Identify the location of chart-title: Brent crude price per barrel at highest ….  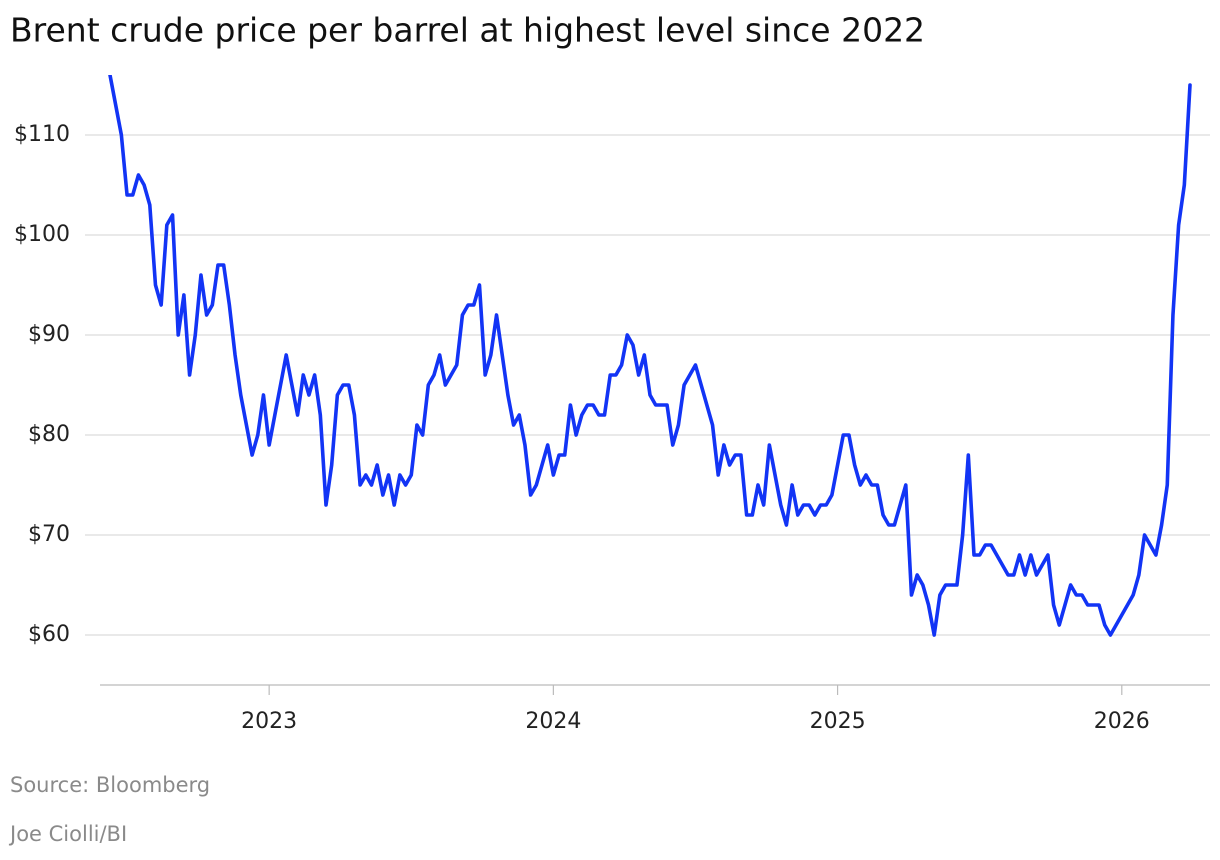
(467, 30).